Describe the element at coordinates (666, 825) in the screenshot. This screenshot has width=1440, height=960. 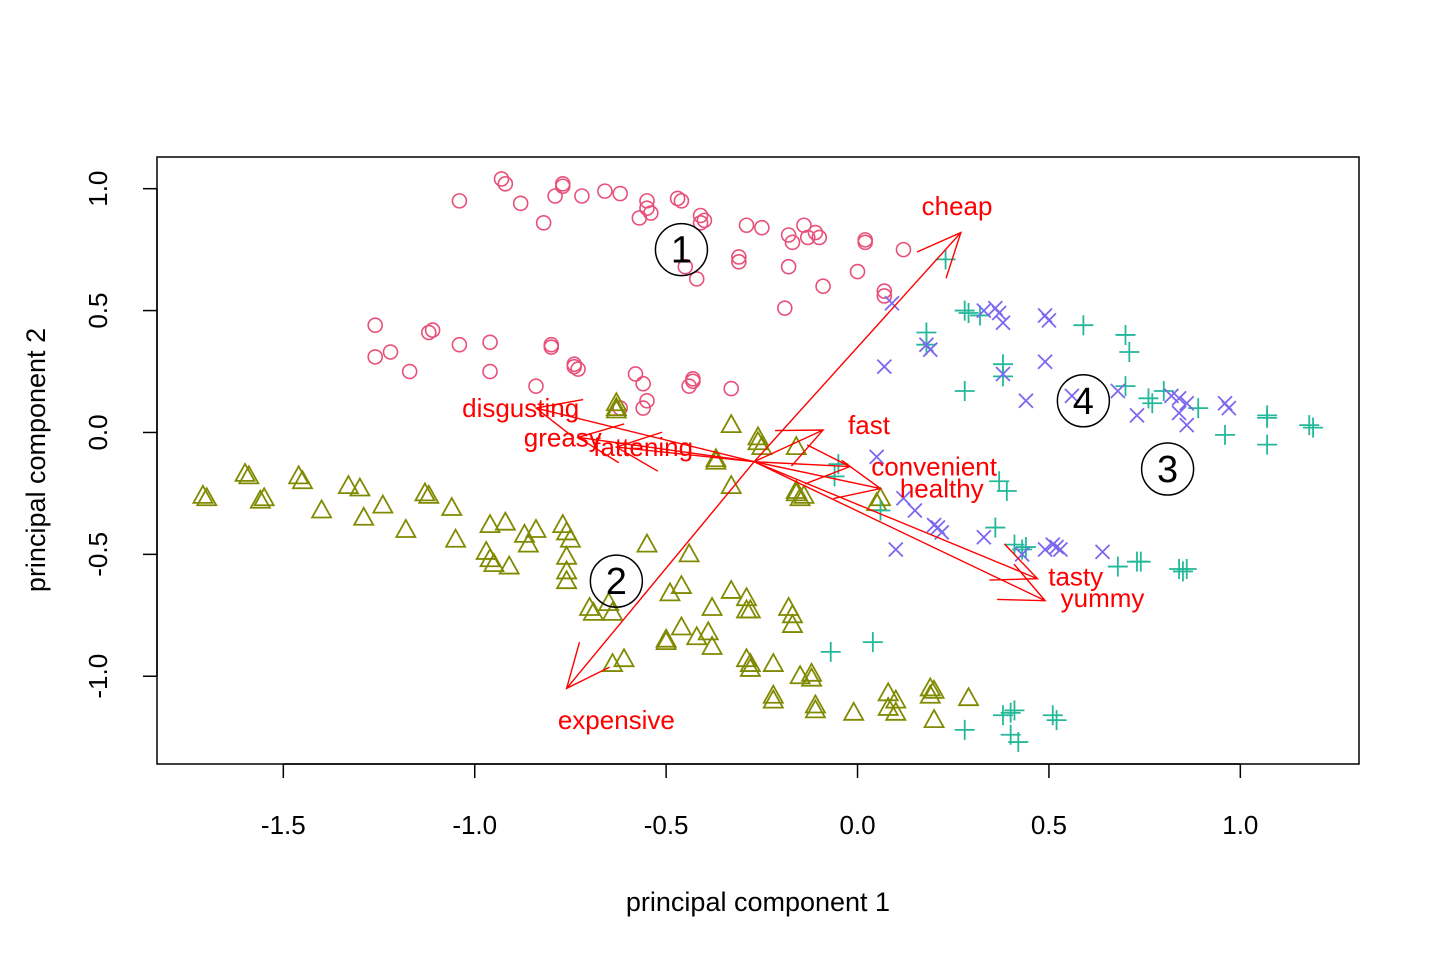
I see `x-tick-label: -0.5` at that location.